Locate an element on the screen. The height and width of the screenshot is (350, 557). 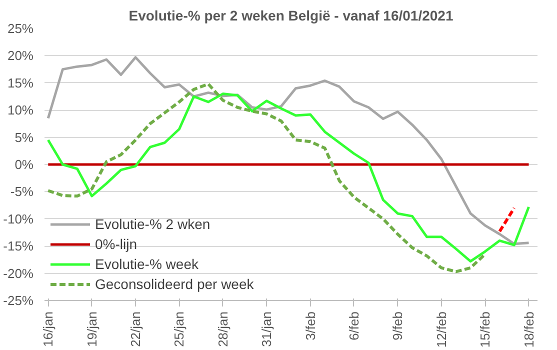
y-tick-label: -20% is located at coordinates (18, 273).